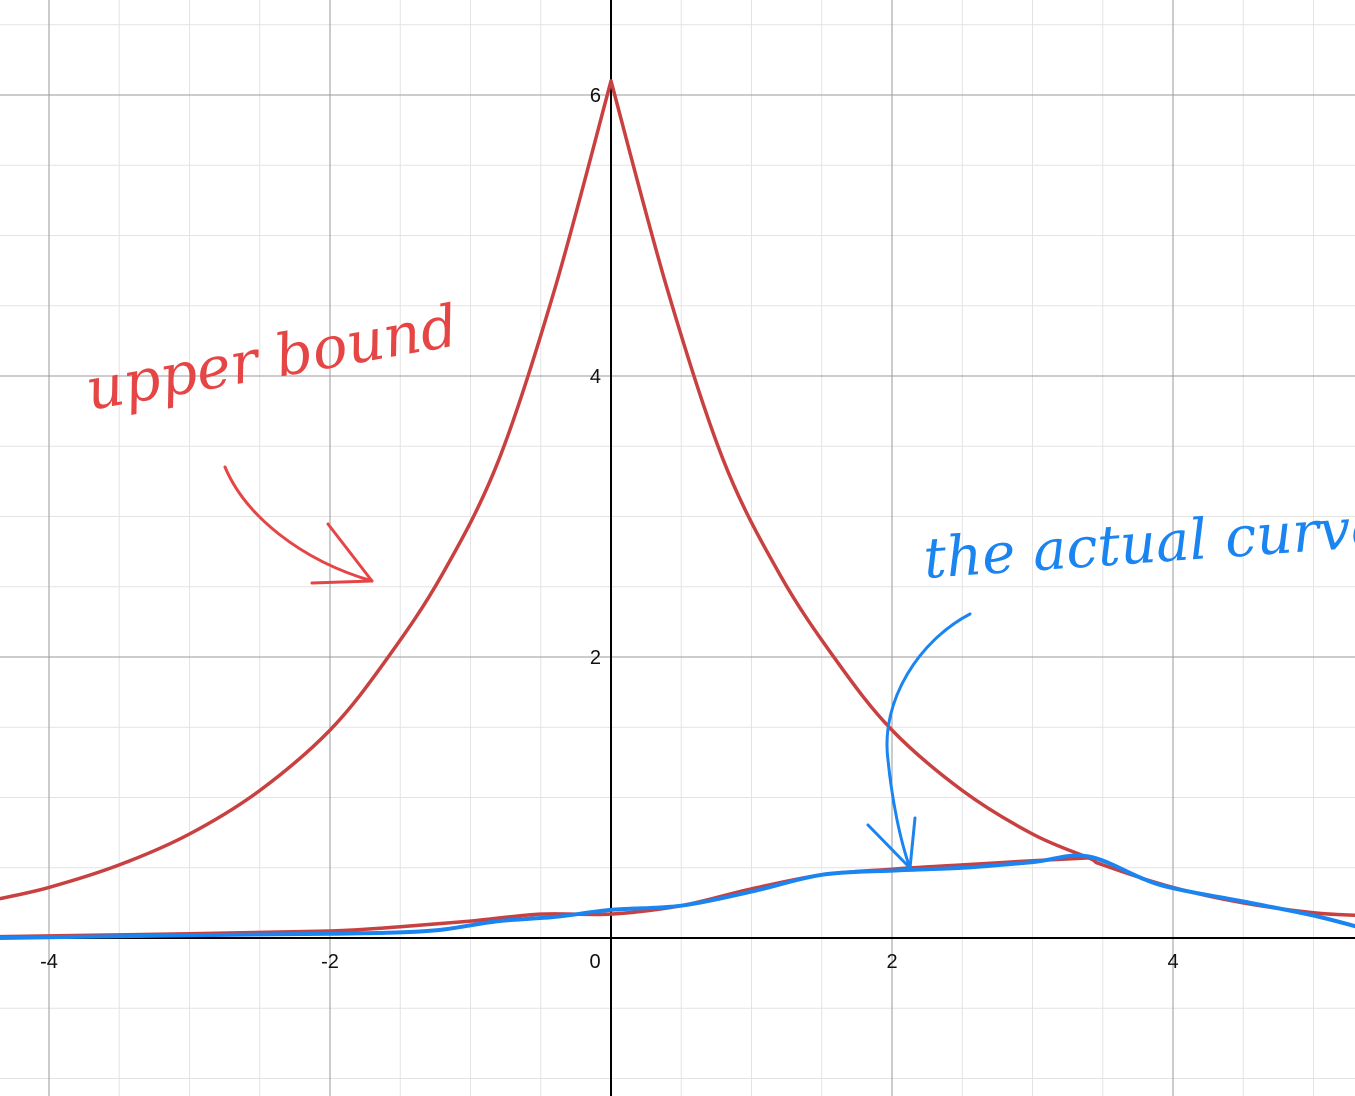  I want to click on x-tick-label: -4, so click(49, 962).